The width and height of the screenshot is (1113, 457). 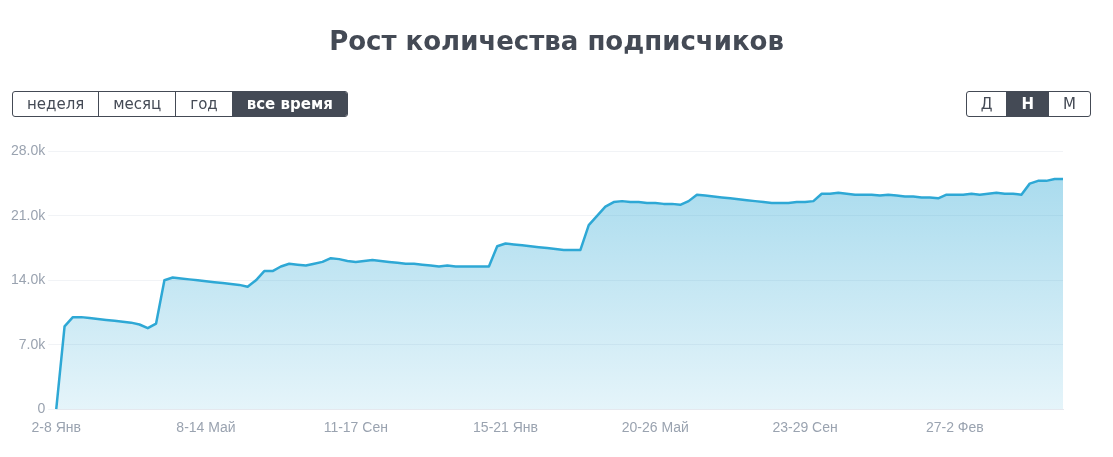 I want to click on text: неделя, so click(x=56, y=104).